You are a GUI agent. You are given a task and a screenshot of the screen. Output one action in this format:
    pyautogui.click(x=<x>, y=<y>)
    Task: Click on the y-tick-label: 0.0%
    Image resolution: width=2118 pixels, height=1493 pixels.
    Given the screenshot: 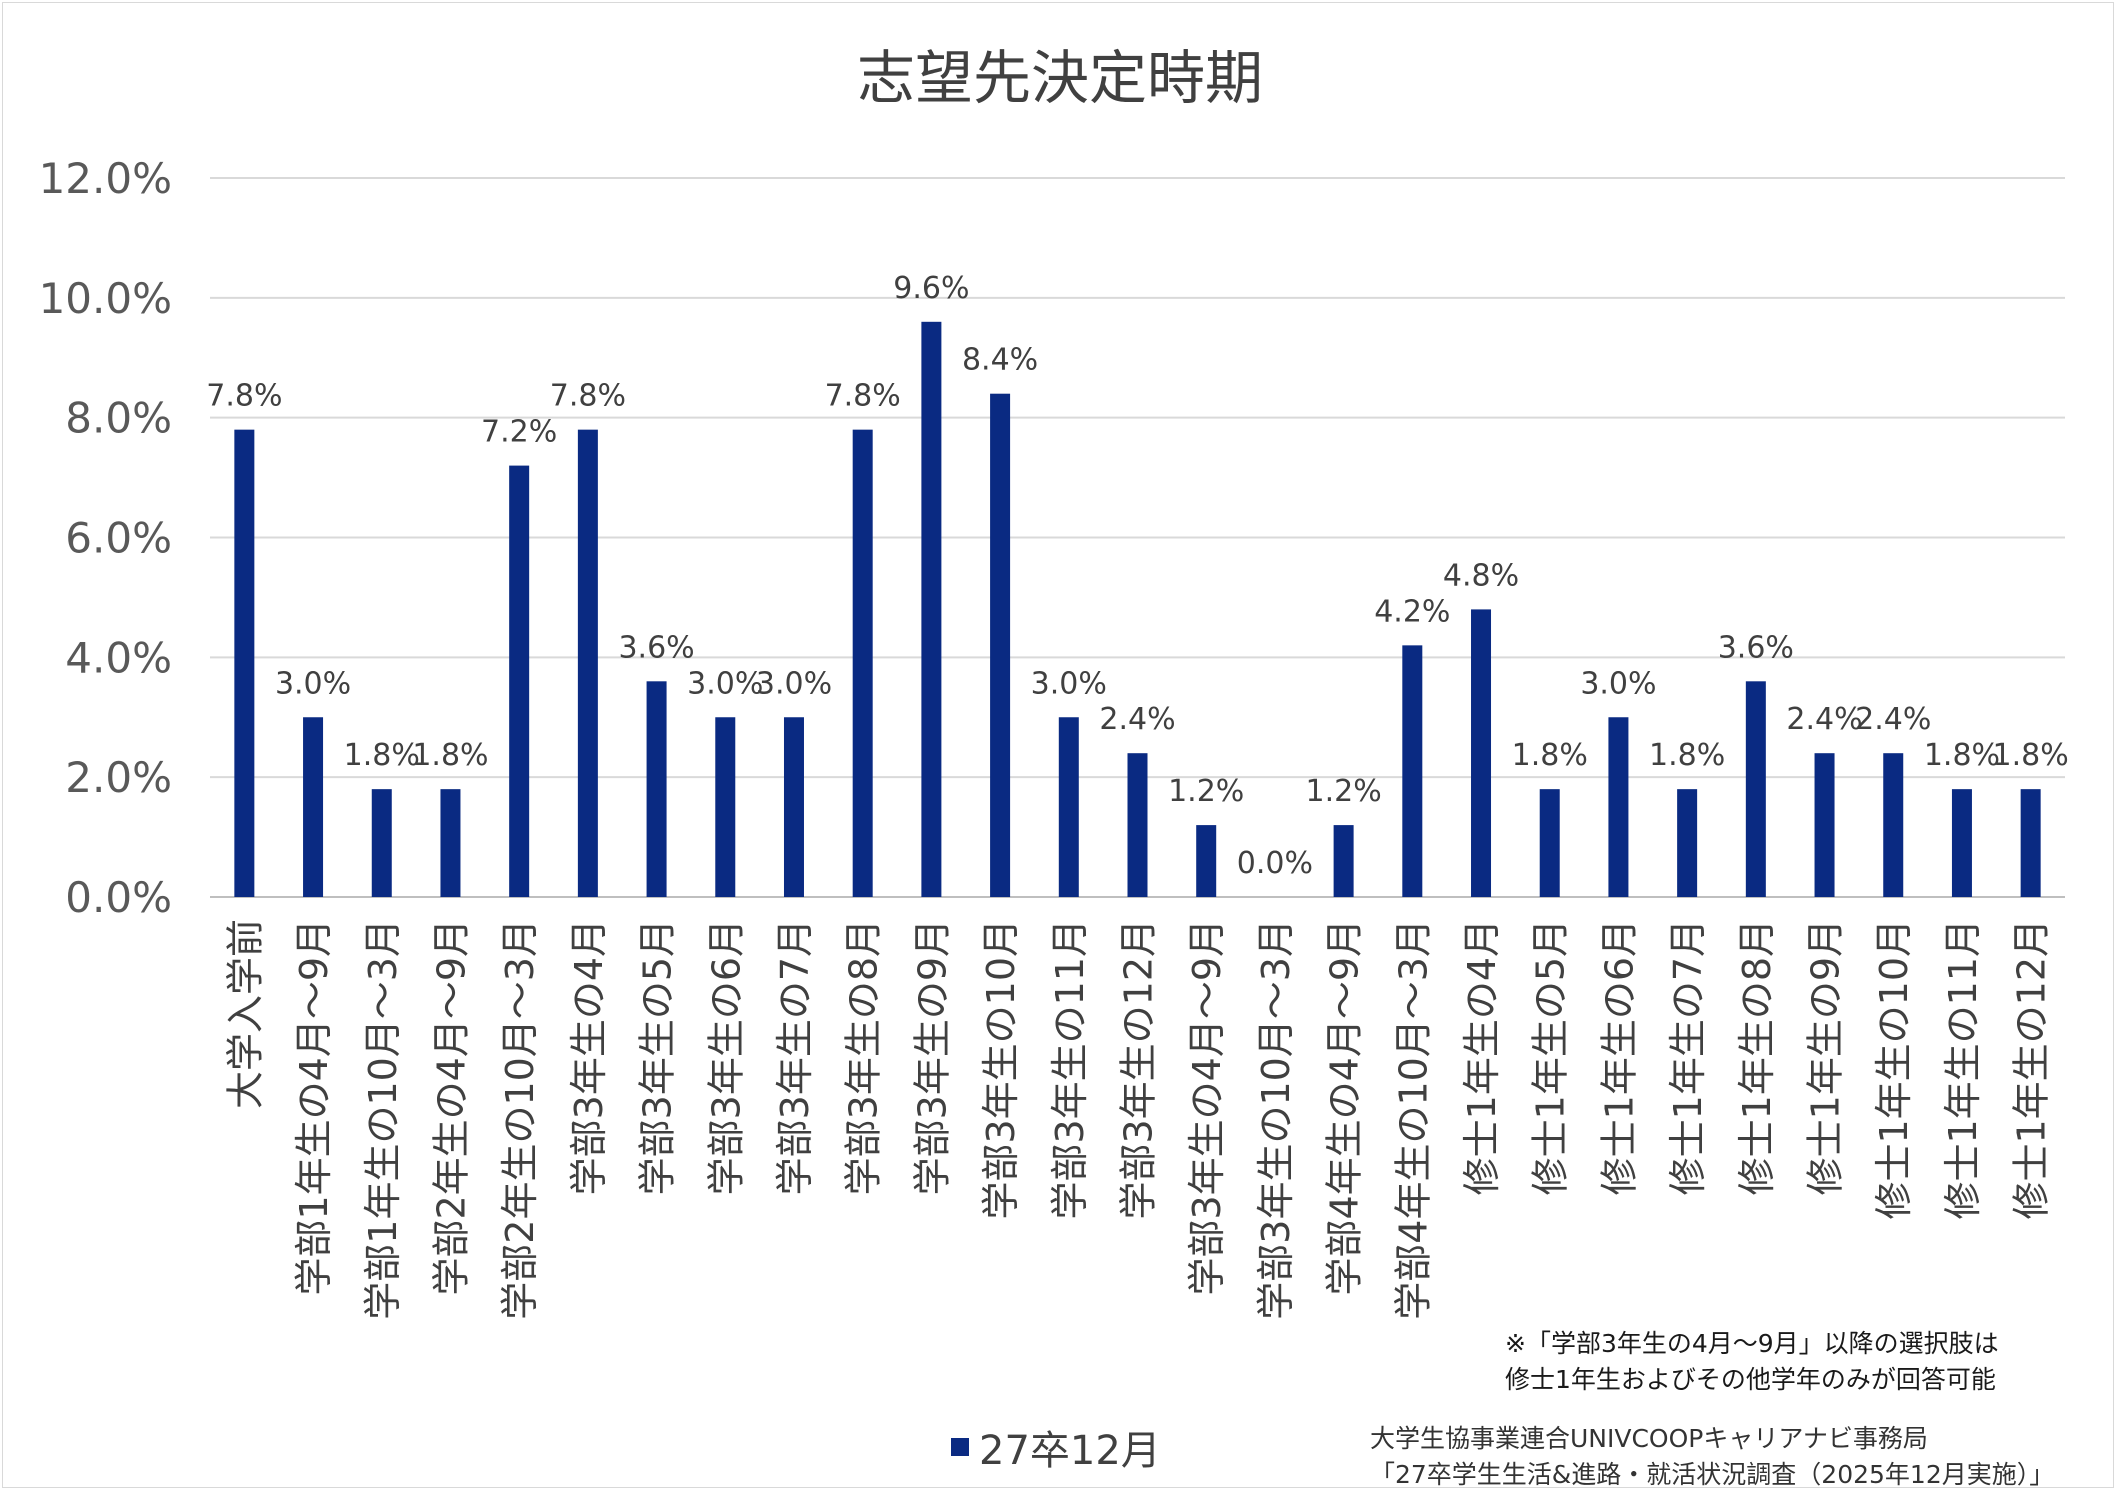 What is the action you would take?
    pyautogui.click(x=118, y=897)
    